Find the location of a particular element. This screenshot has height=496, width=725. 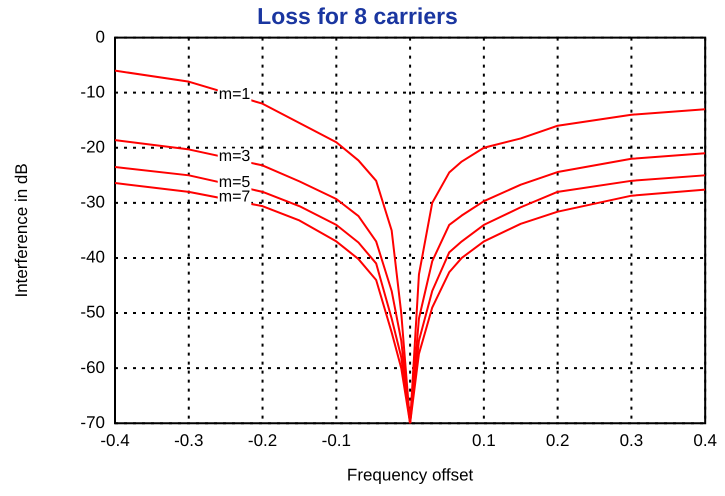

x-tick-label: -0.2 is located at coordinates (263, 440).